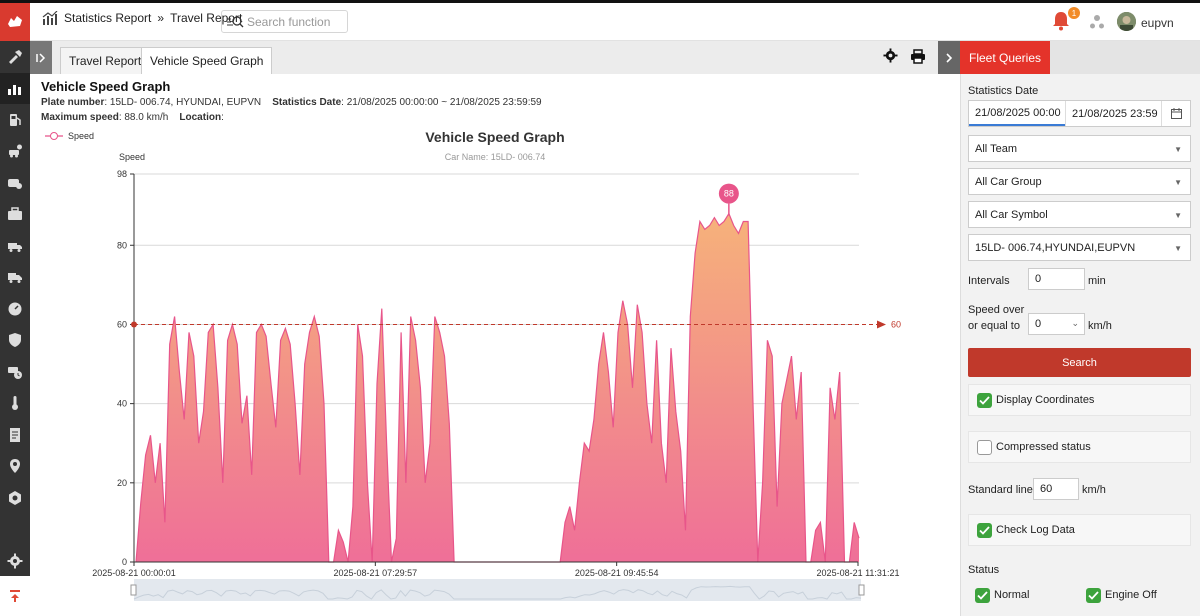 The height and width of the screenshot is (616, 1200). What do you see at coordinates (15, 120) in the screenshot?
I see `sidebar-item-fuel` at bounding box center [15, 120].